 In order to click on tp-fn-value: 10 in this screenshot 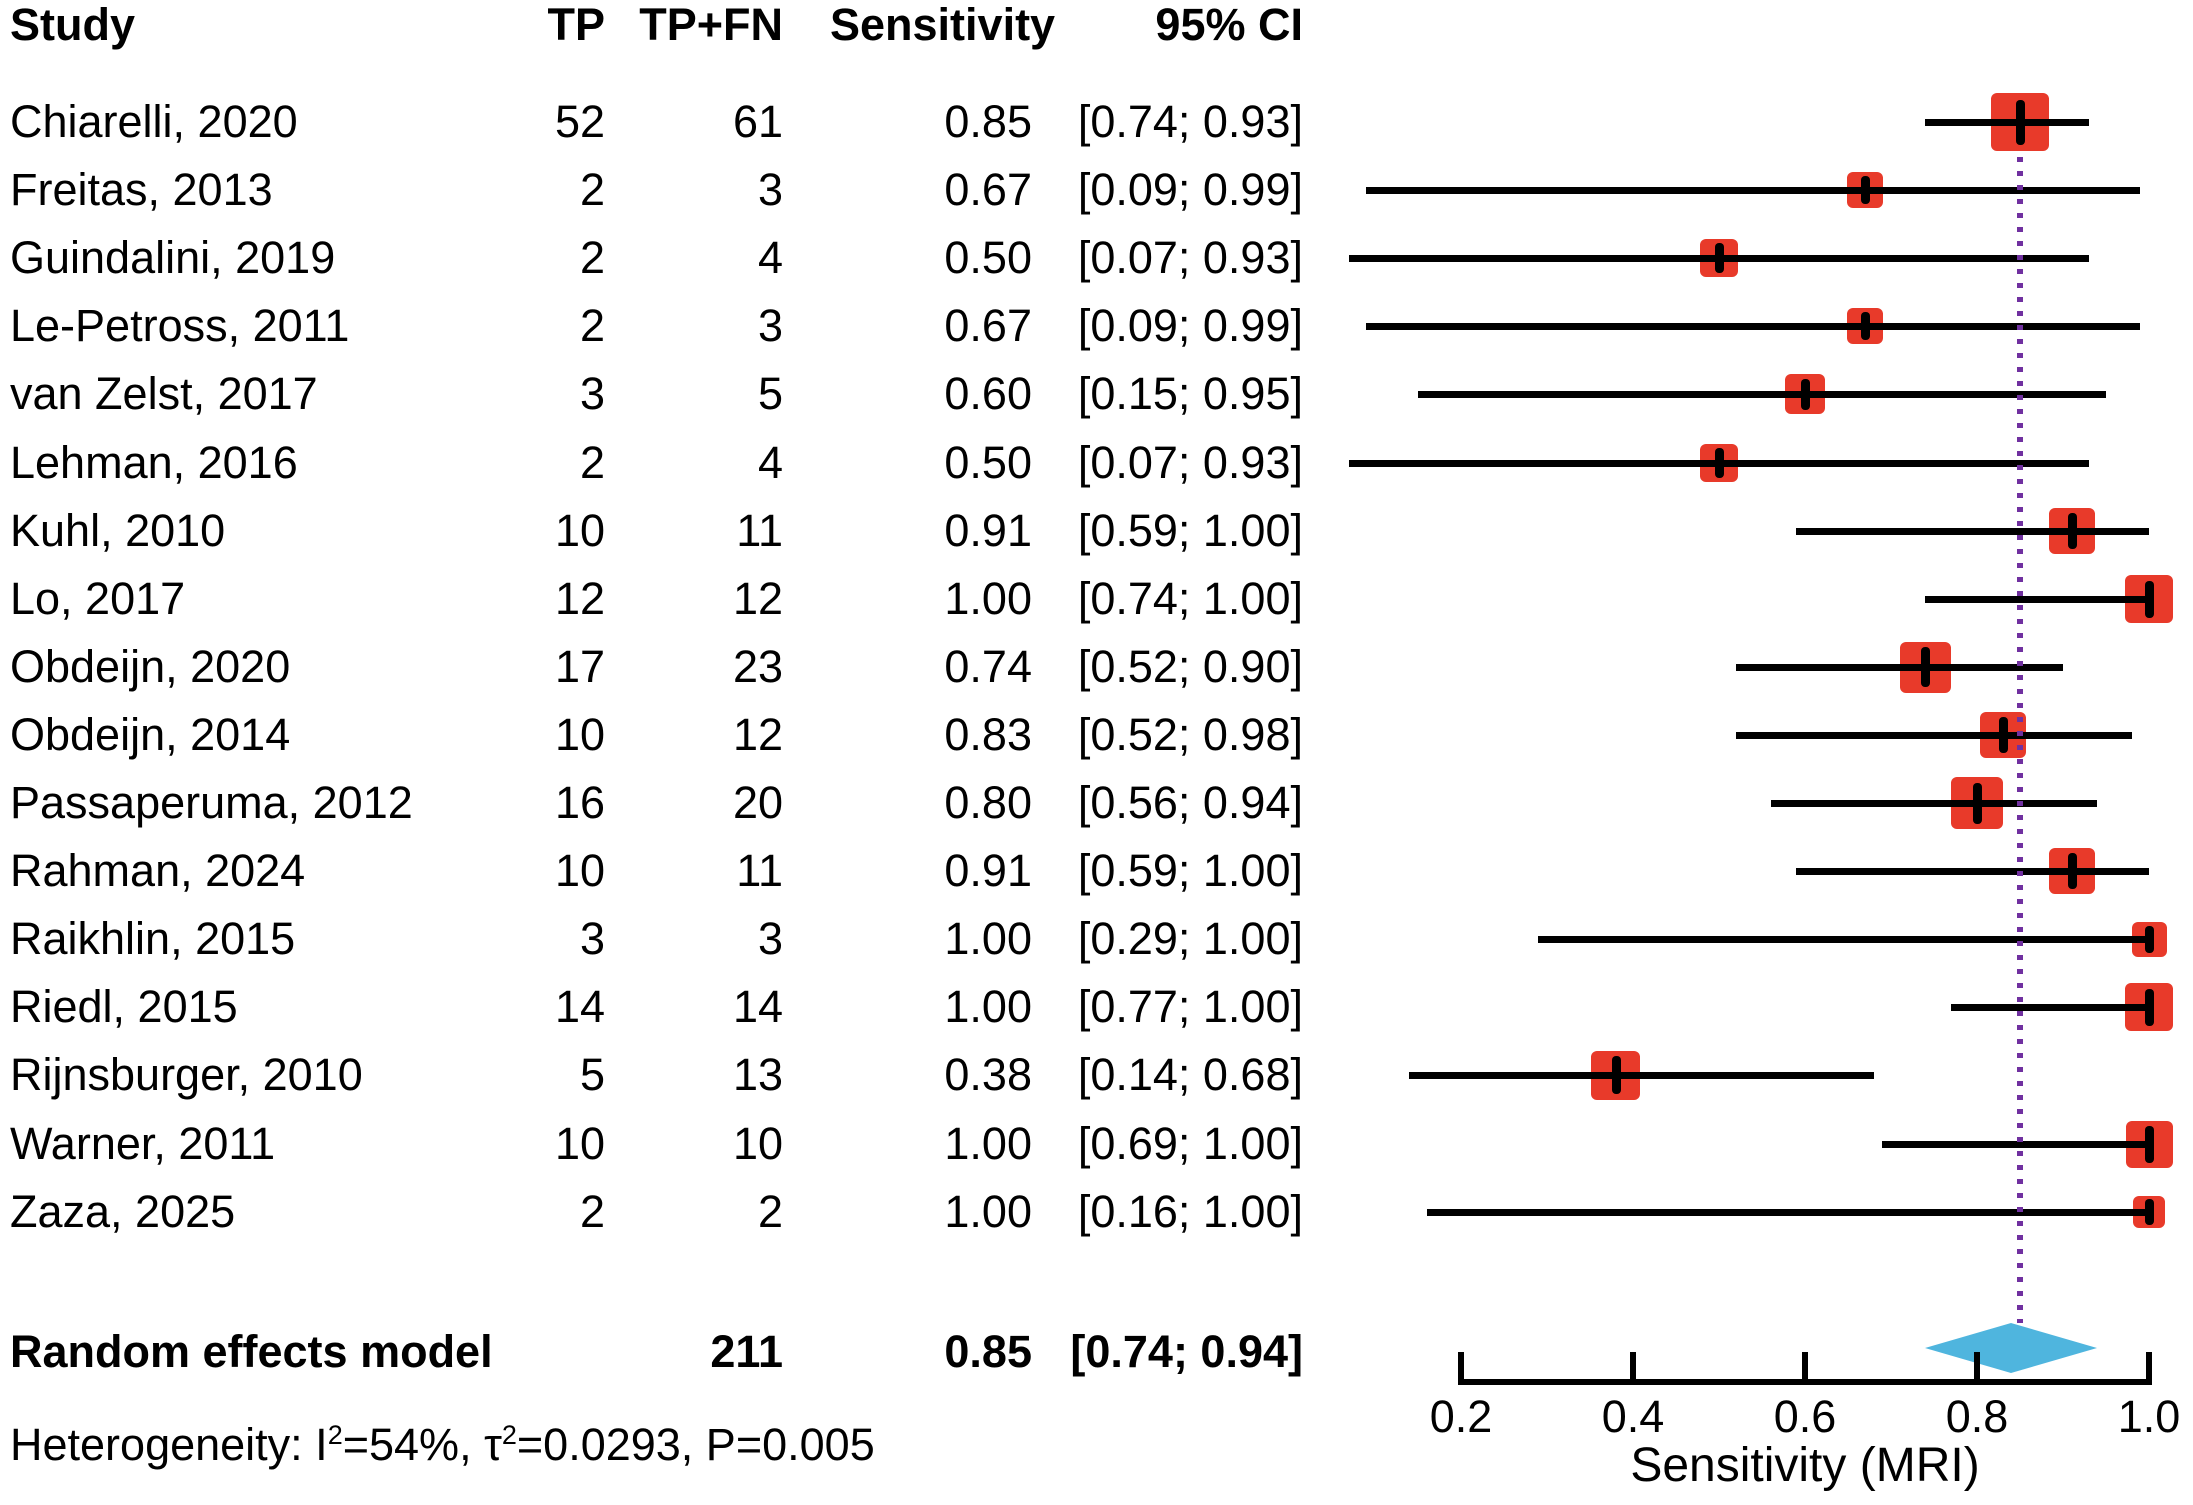, I will do `click(757, 1143)`.